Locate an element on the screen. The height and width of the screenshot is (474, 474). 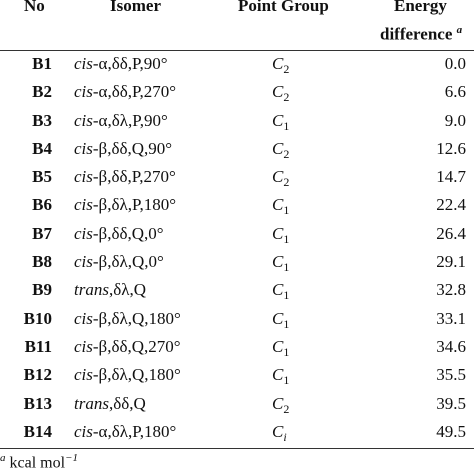
row-number: B14 is located at coordinates (37, 431).